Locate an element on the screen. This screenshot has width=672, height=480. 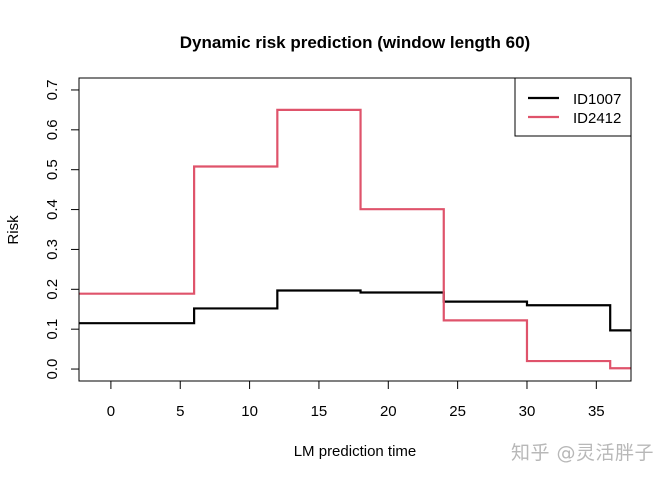
y-tick-label: 0.3 is located at coordinates (52, 249).